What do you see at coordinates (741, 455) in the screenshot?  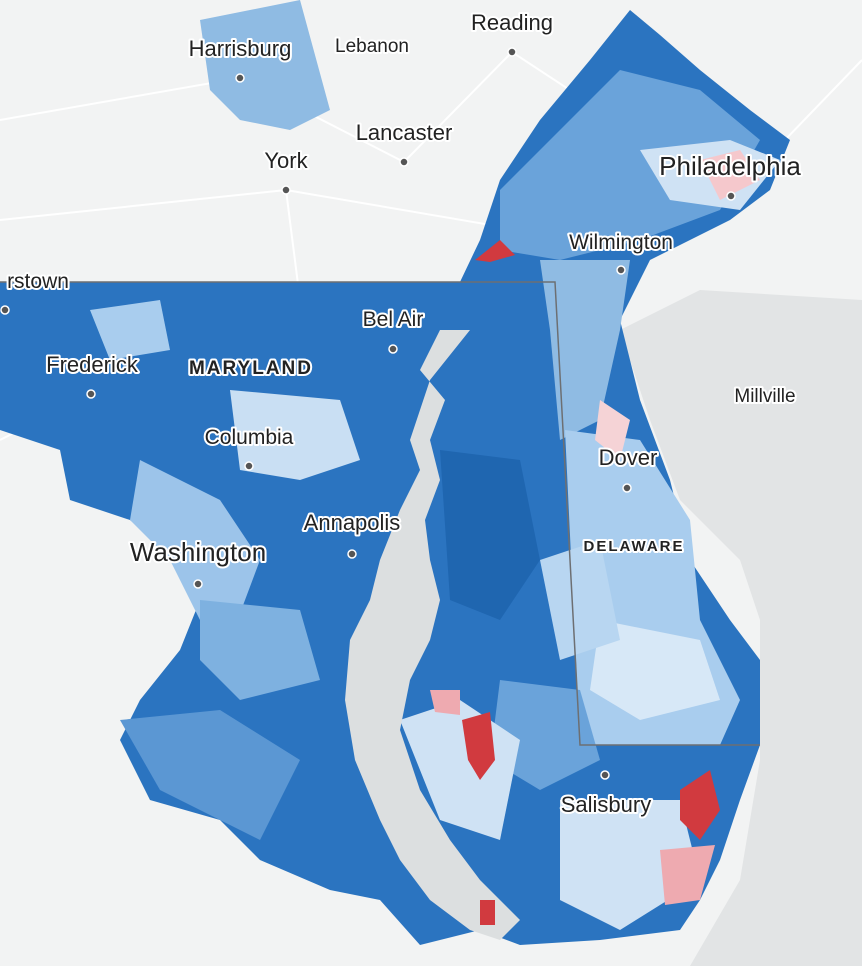 I see `delaware-bay` at bounding box center [741, 455].